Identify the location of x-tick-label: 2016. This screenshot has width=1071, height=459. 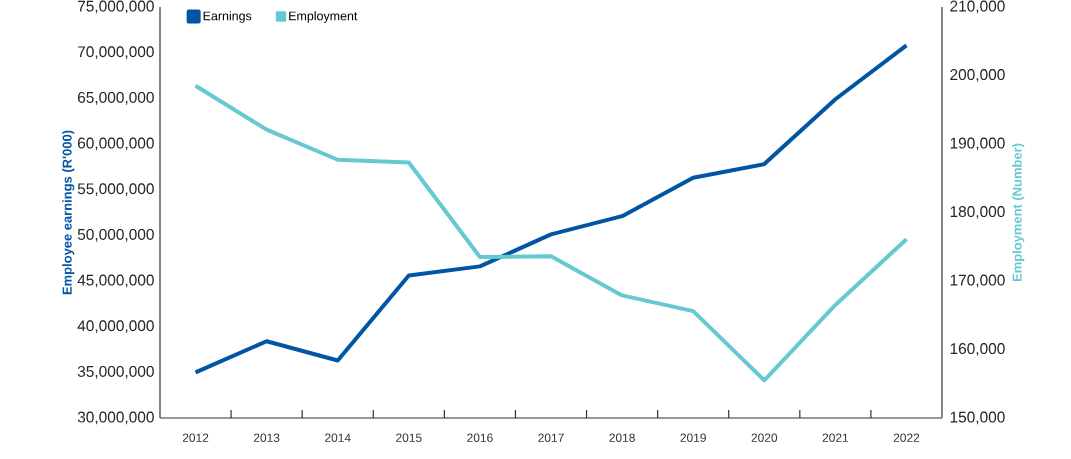
(480, 437).